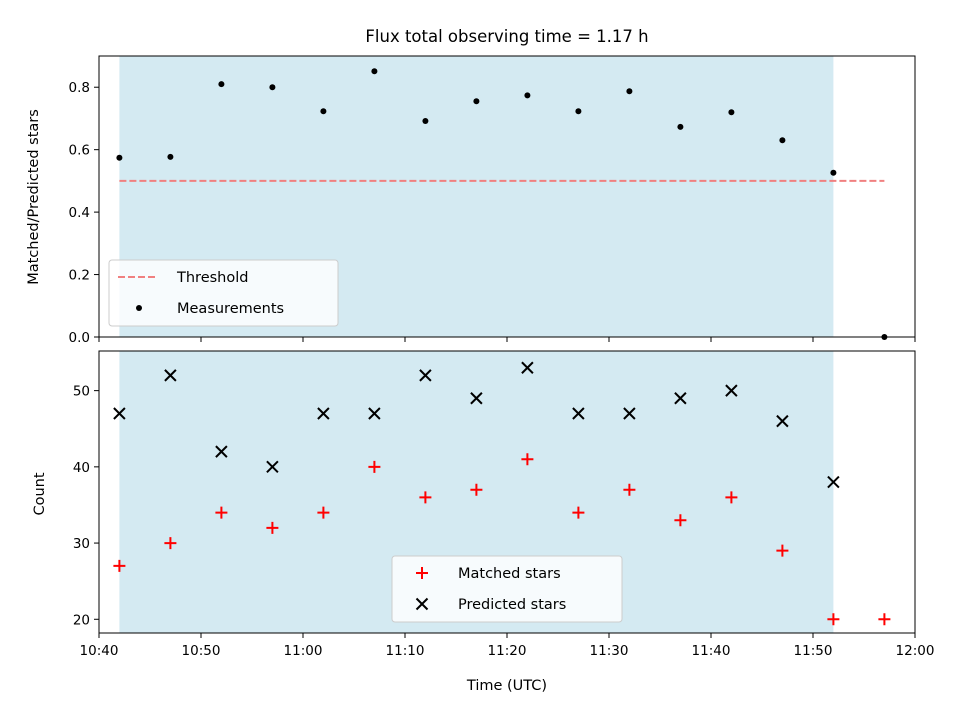 The height and width of the screenshot is (724, 960). What do you see at coordinates (212, 278) in the screenshot?
I see `legend-threshold-label: Threshold` at bounding box center [212, 278].